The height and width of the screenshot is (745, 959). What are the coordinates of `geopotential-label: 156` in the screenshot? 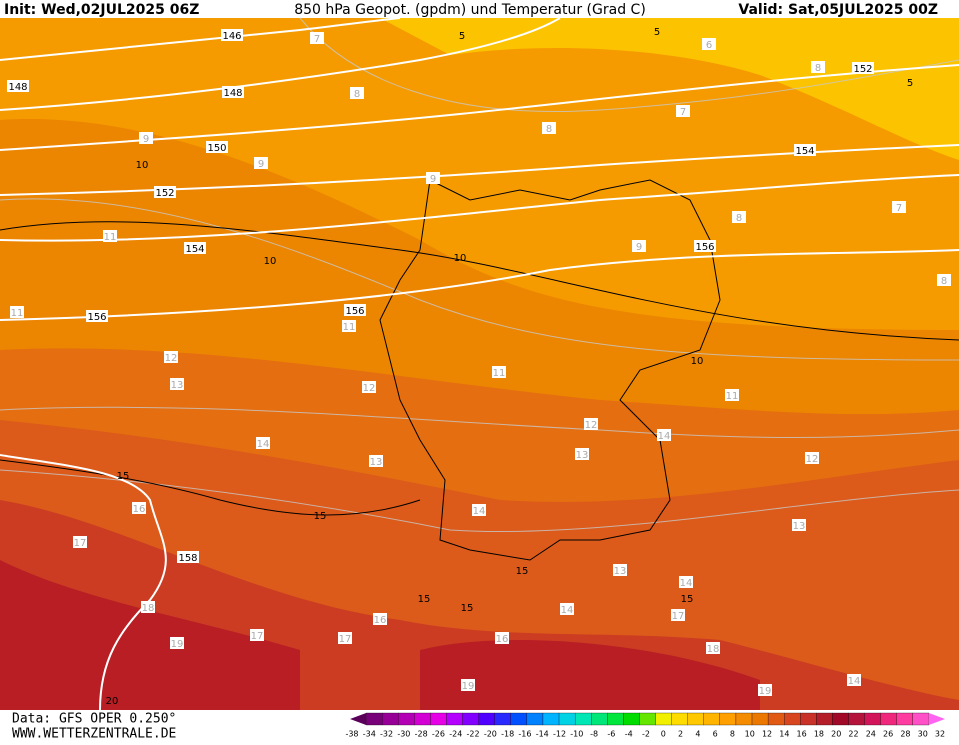 It's located at (354, 311).